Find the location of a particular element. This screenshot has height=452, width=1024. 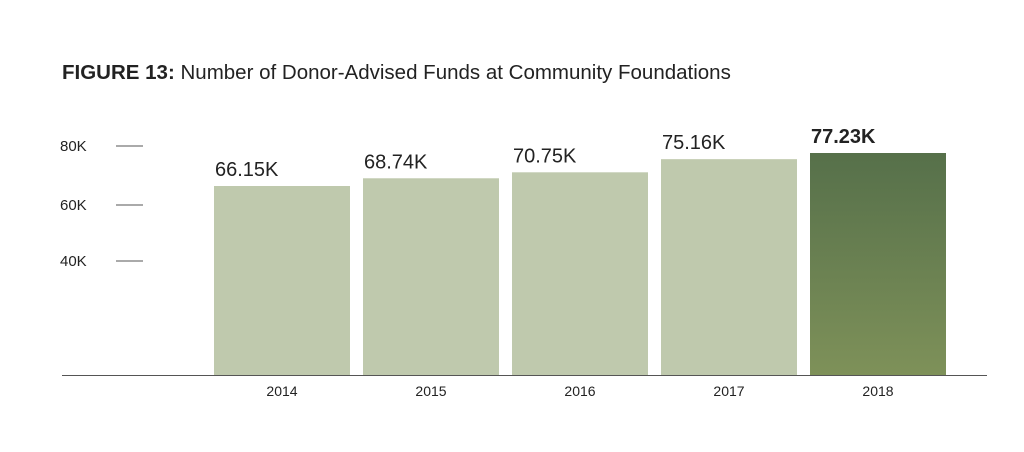

bar-2017 is located at coordinates (729, 267).